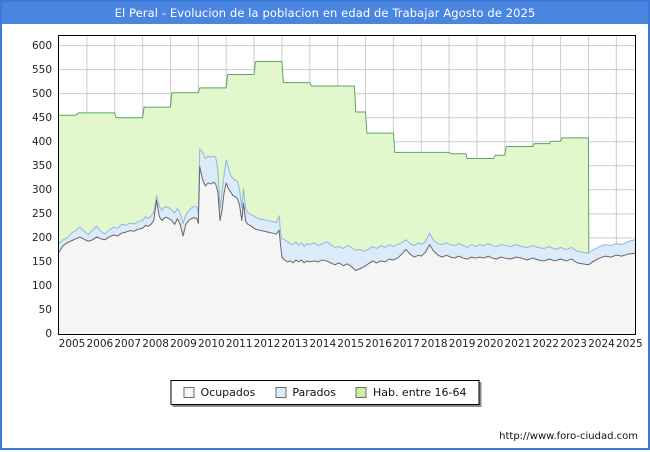  Describe the element at coordinates (41, 261) in the screenshot. I see `y-tick-label: 150` at that location.